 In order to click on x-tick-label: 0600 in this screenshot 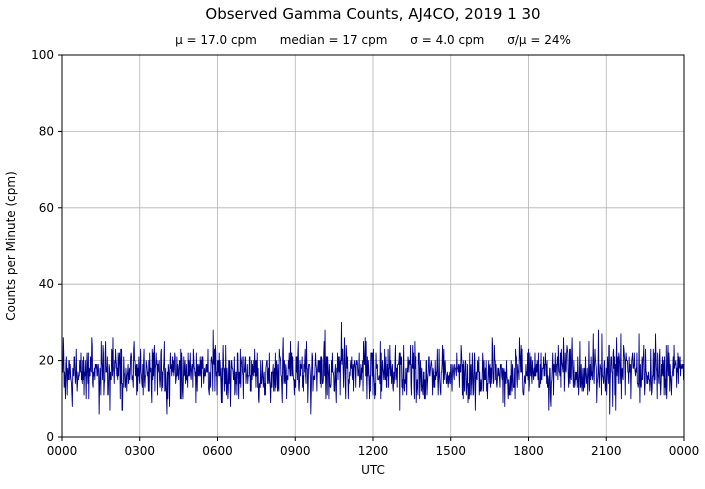, I will do `click(217, 451)`.